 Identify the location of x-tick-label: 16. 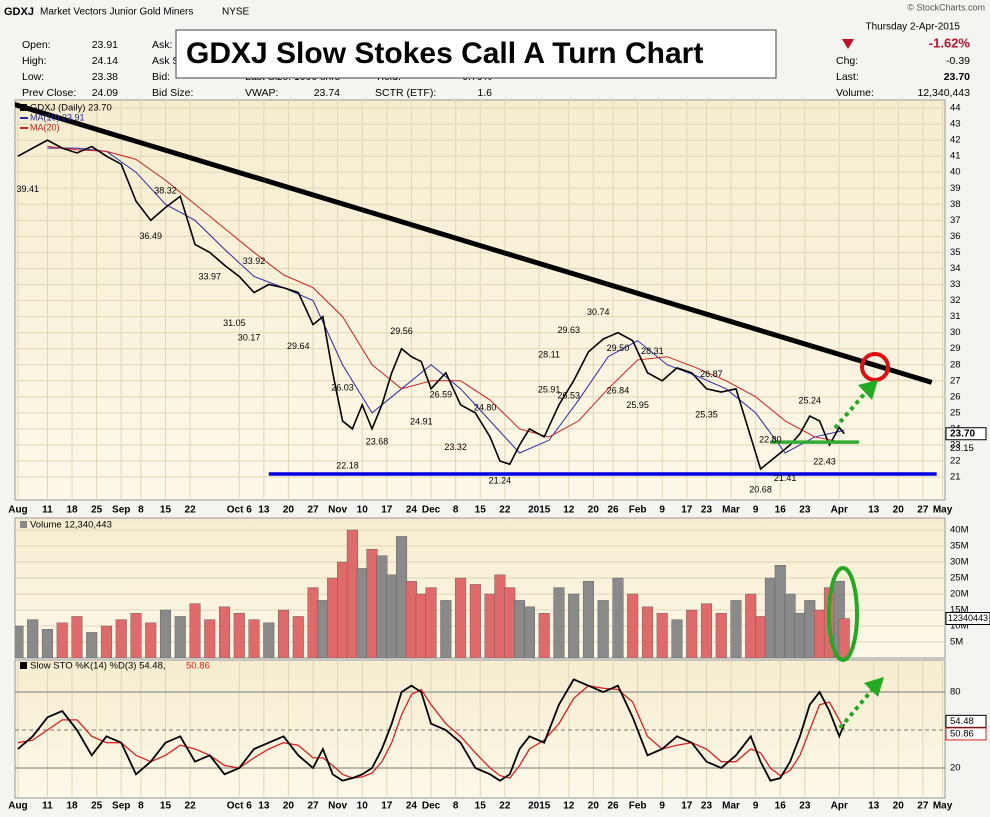
(781, 806).